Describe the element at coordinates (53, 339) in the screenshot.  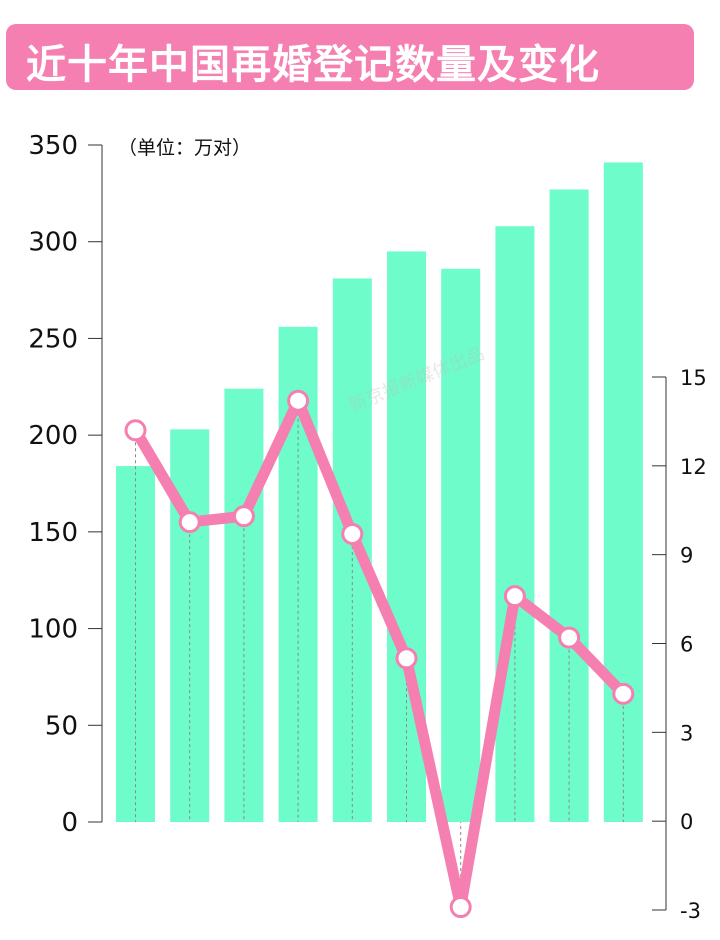
I see `left-tick-label: 250` at that location.